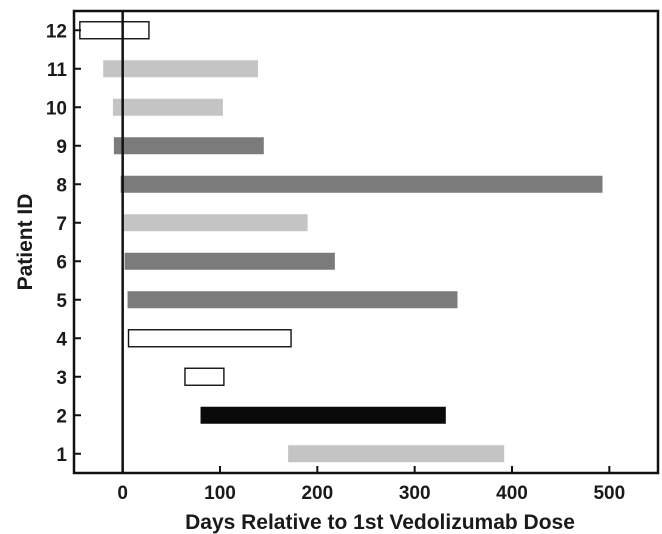  Describe the element at coordinates (61, 416) in the screenshot. I see `y-tick-label: 2` at that location.